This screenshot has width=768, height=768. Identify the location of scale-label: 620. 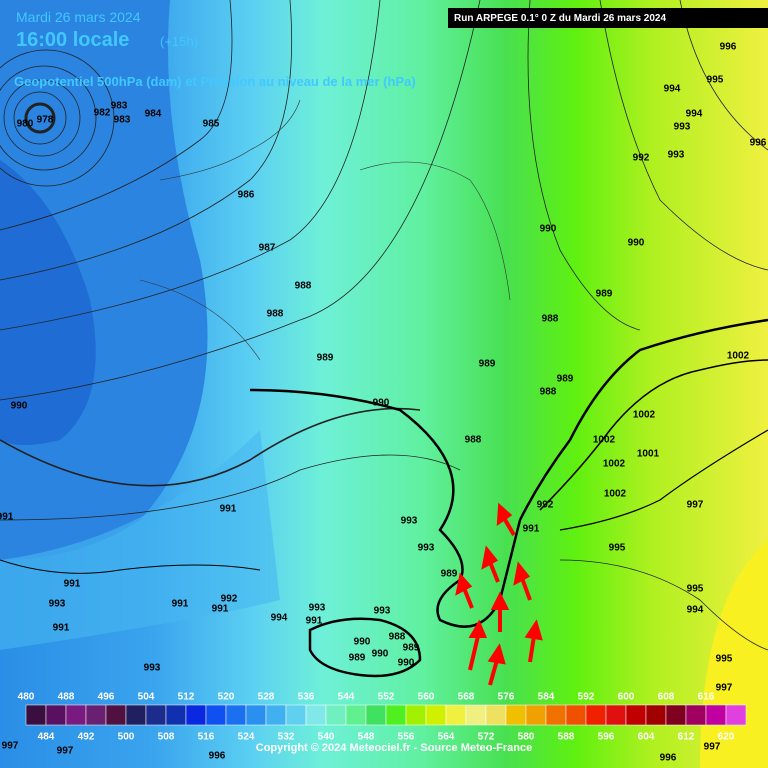
(726, 737).